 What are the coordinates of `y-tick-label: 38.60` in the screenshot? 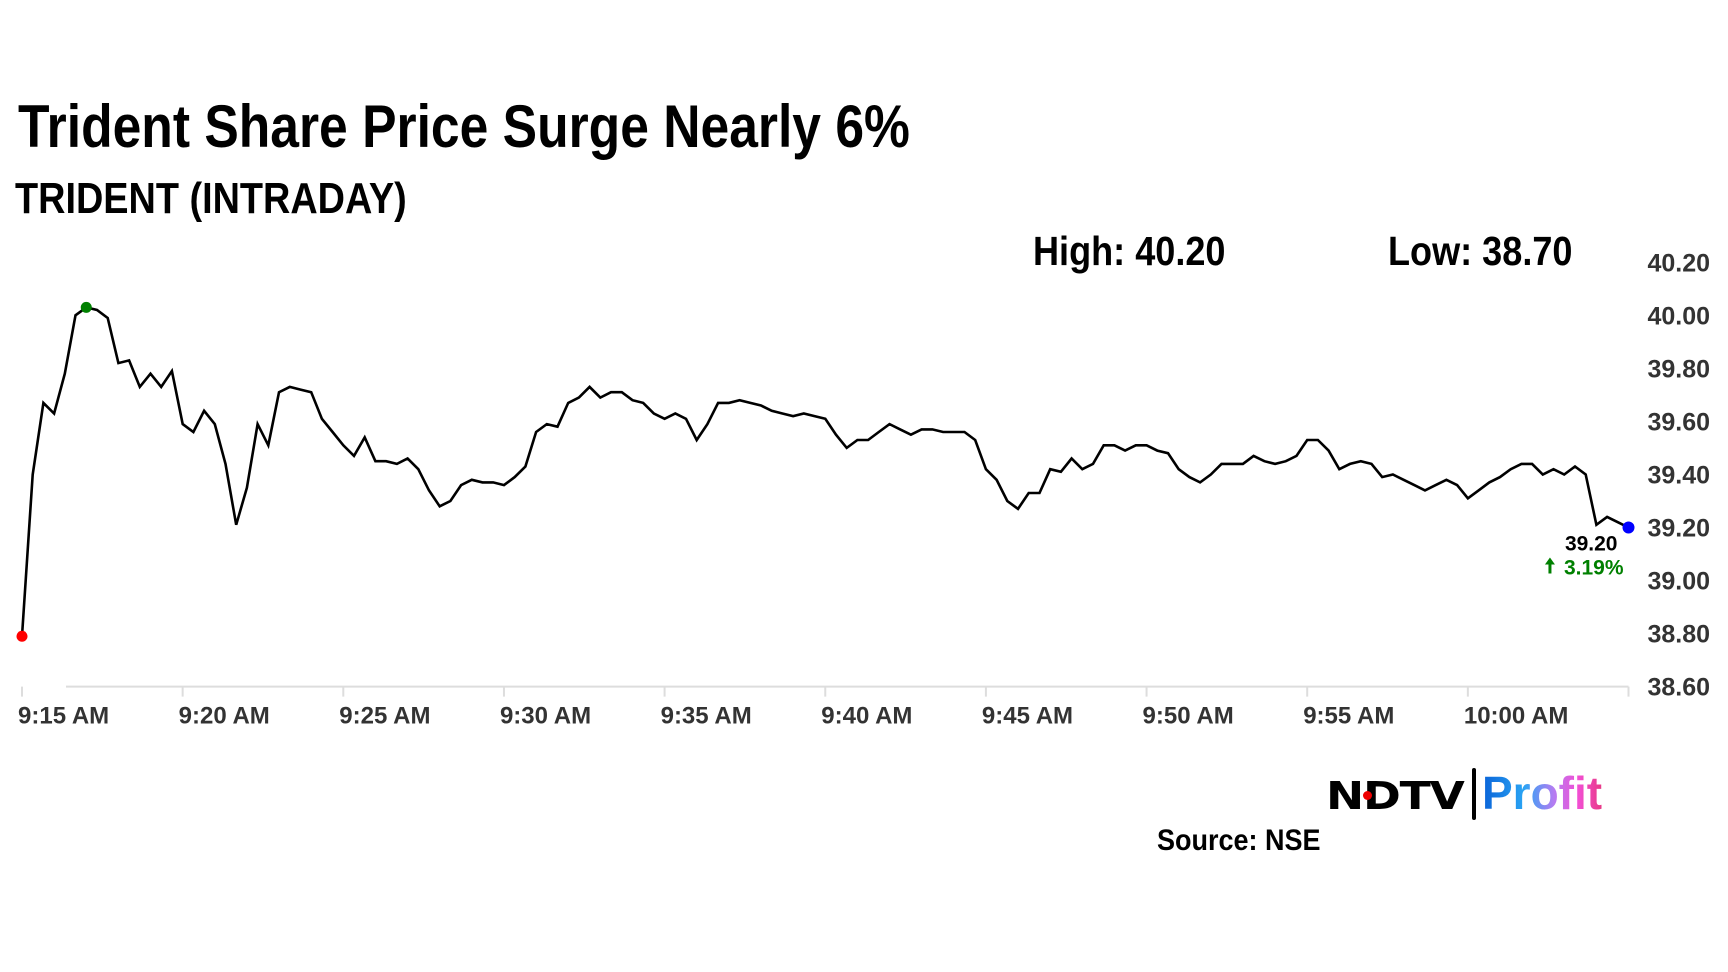 It's located at (1678, 688).